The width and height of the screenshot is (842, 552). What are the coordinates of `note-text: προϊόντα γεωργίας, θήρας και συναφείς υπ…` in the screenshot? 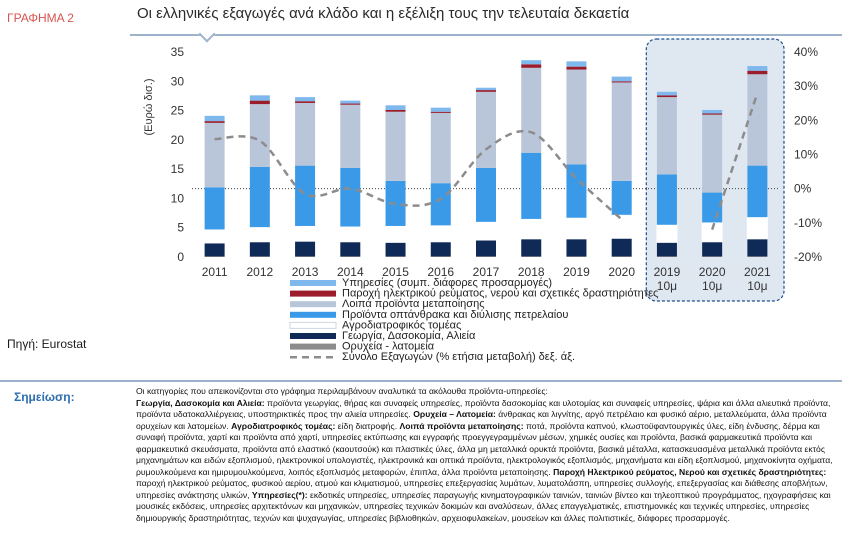 It's located at (483, 408).